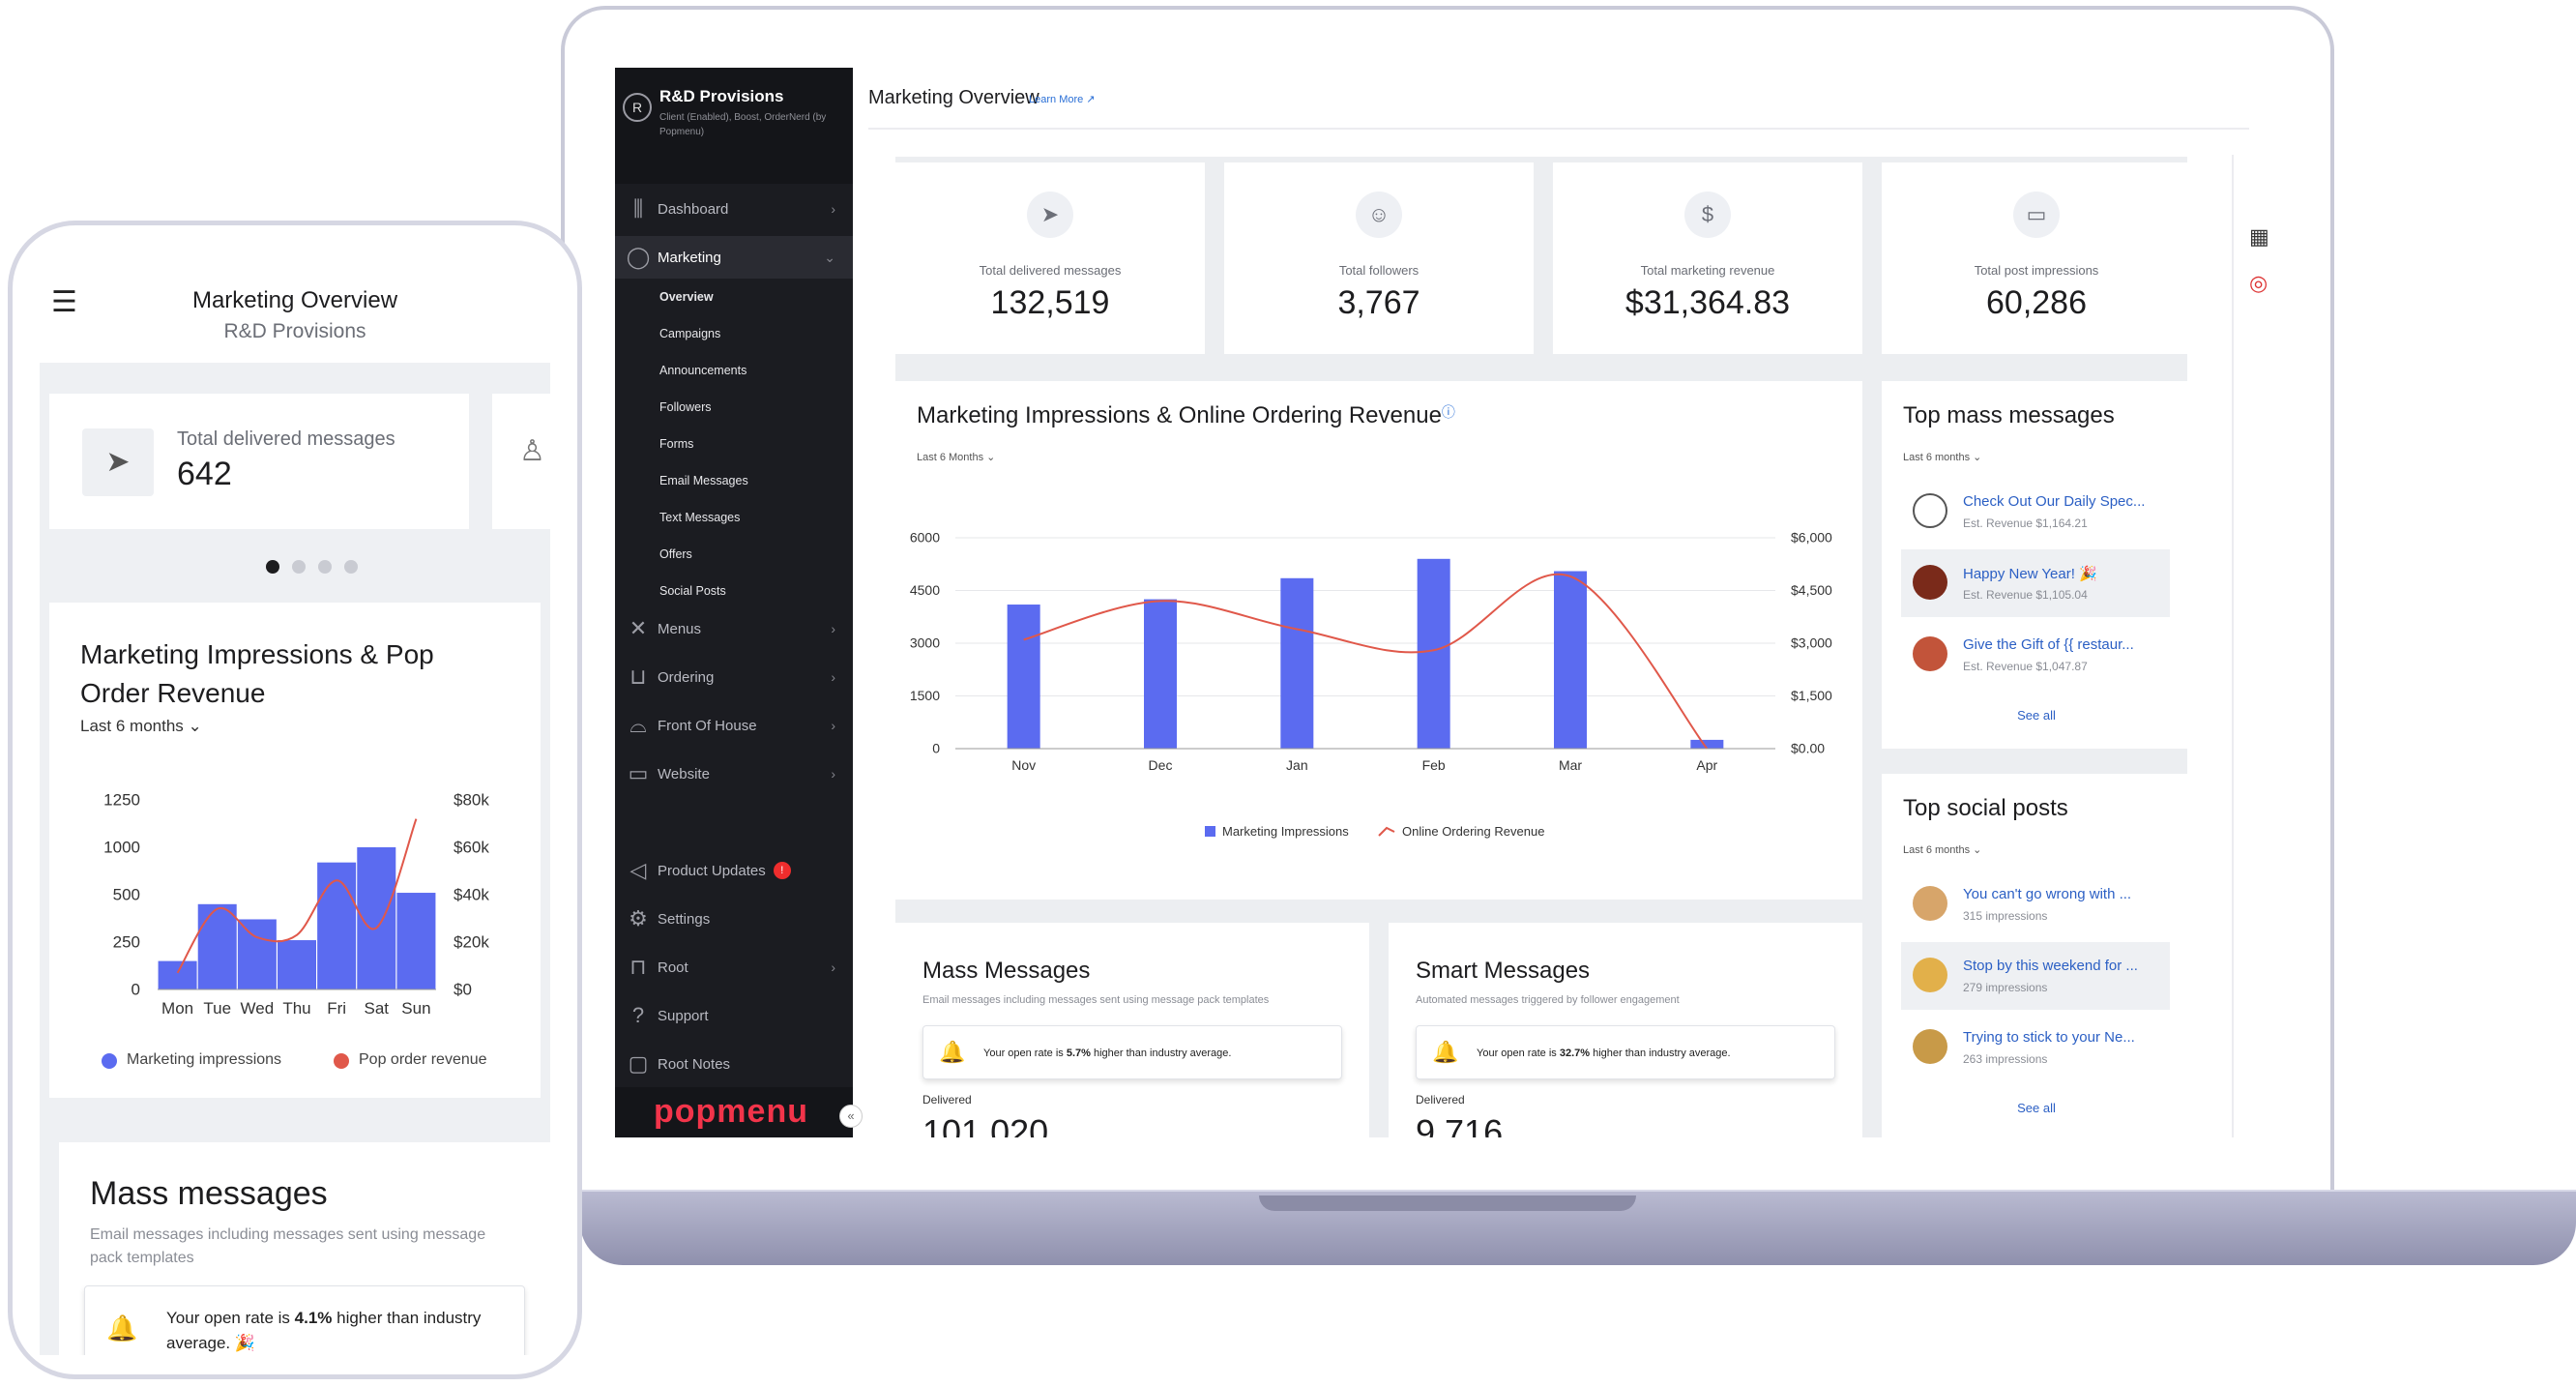 This screenshot has width=2576, height=1387. Describe the element at coordinates (686, 297) in the screenshot. I see `sidebar-sub-overview: Overview` at that location.